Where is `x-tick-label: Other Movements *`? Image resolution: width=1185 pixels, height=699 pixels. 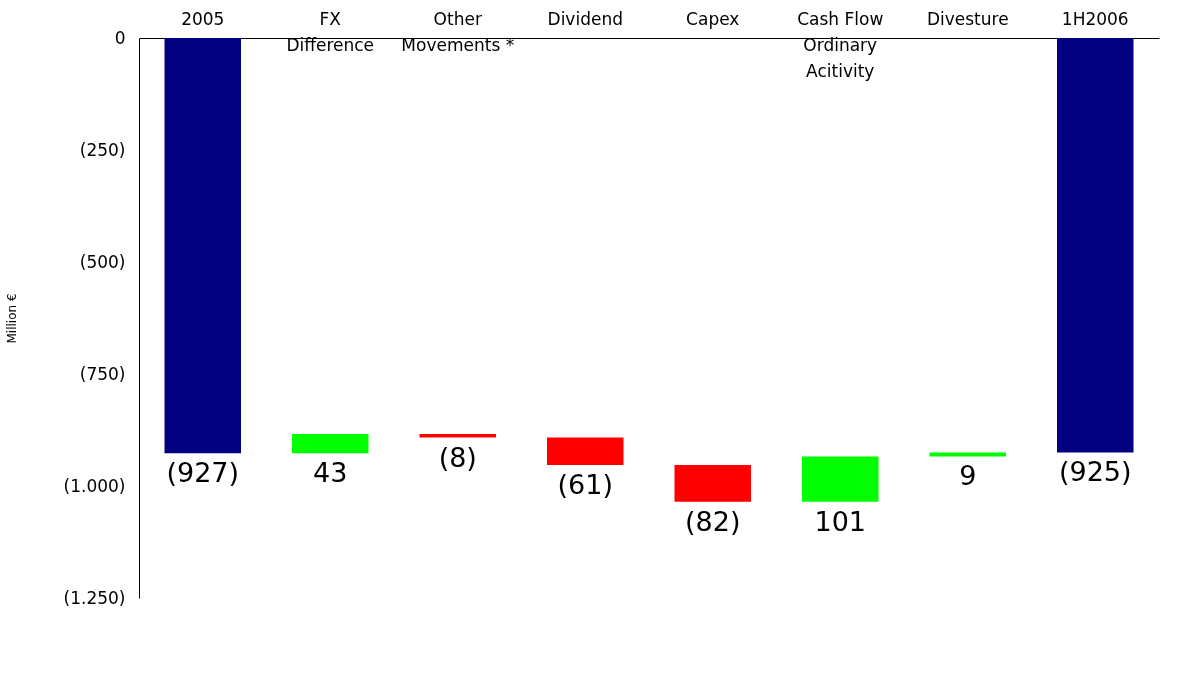
x-tick-label: Other Movements * is located at coordinates (458, 31).